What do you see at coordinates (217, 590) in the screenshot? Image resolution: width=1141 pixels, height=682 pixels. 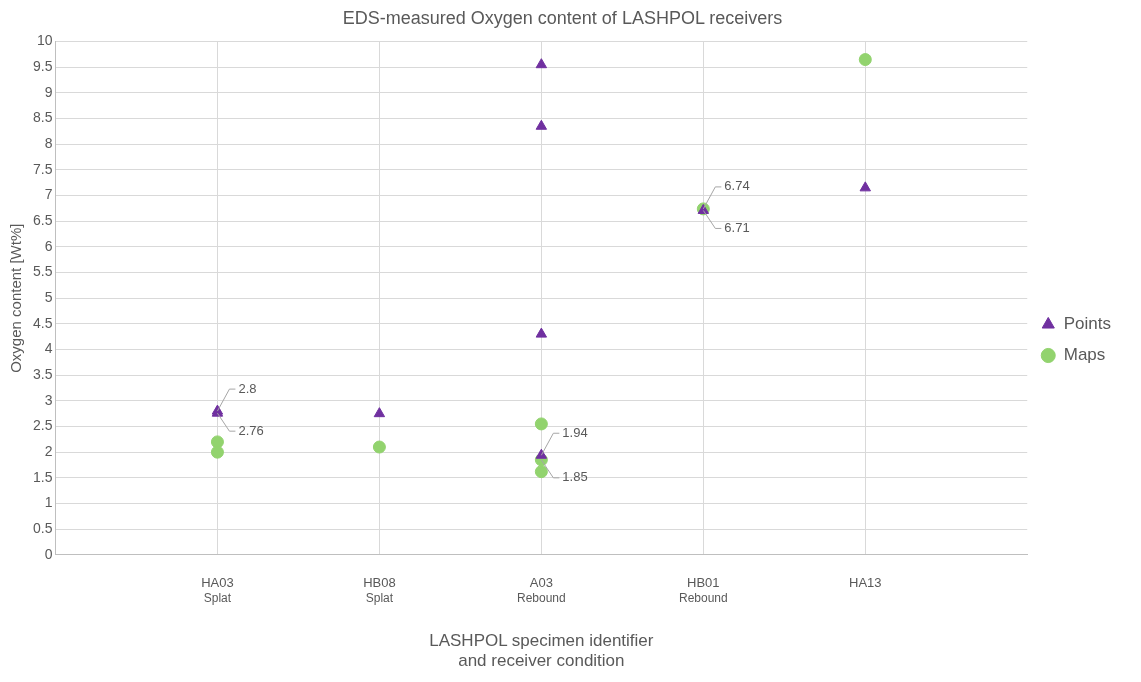 I see `x-tick-label: HA03 Splat` at bounding box center [217, 590].